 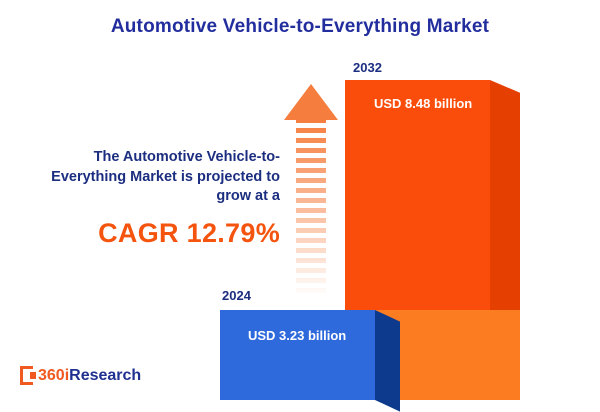 I want to click on annotation-line-1: The Automotive Vehicle-to-, so click(x=186, y=157).